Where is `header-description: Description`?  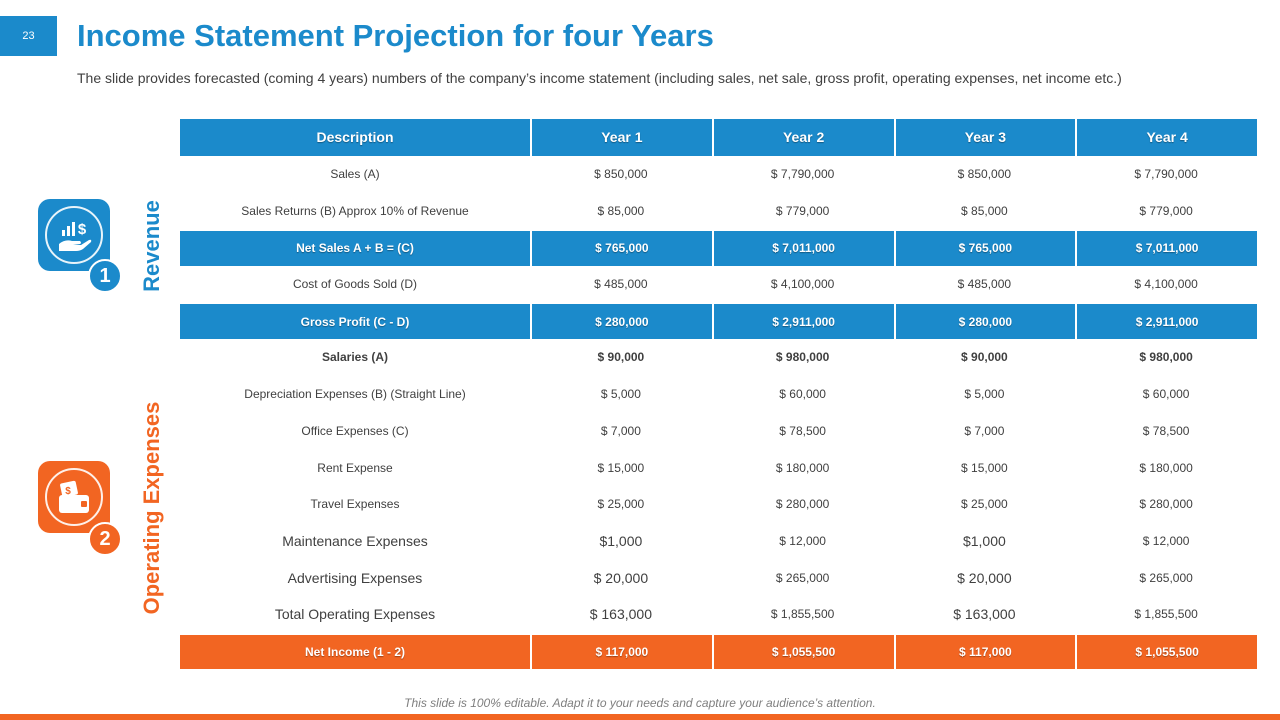
header-description: Description is located at coordinates (355, 137).